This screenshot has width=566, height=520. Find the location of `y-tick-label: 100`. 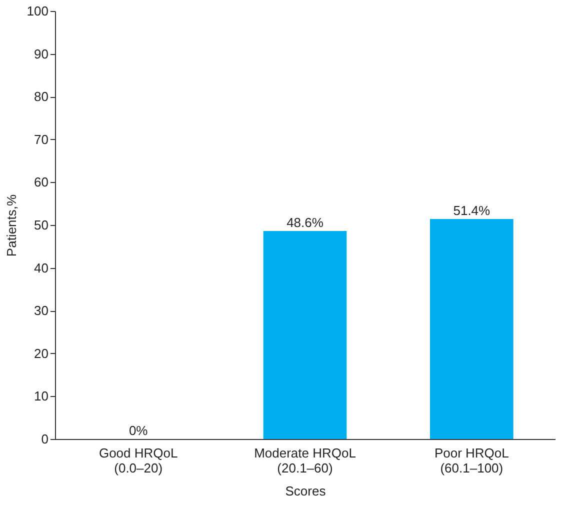

y-tick-label: 100 is located at coordinates (37, 11).